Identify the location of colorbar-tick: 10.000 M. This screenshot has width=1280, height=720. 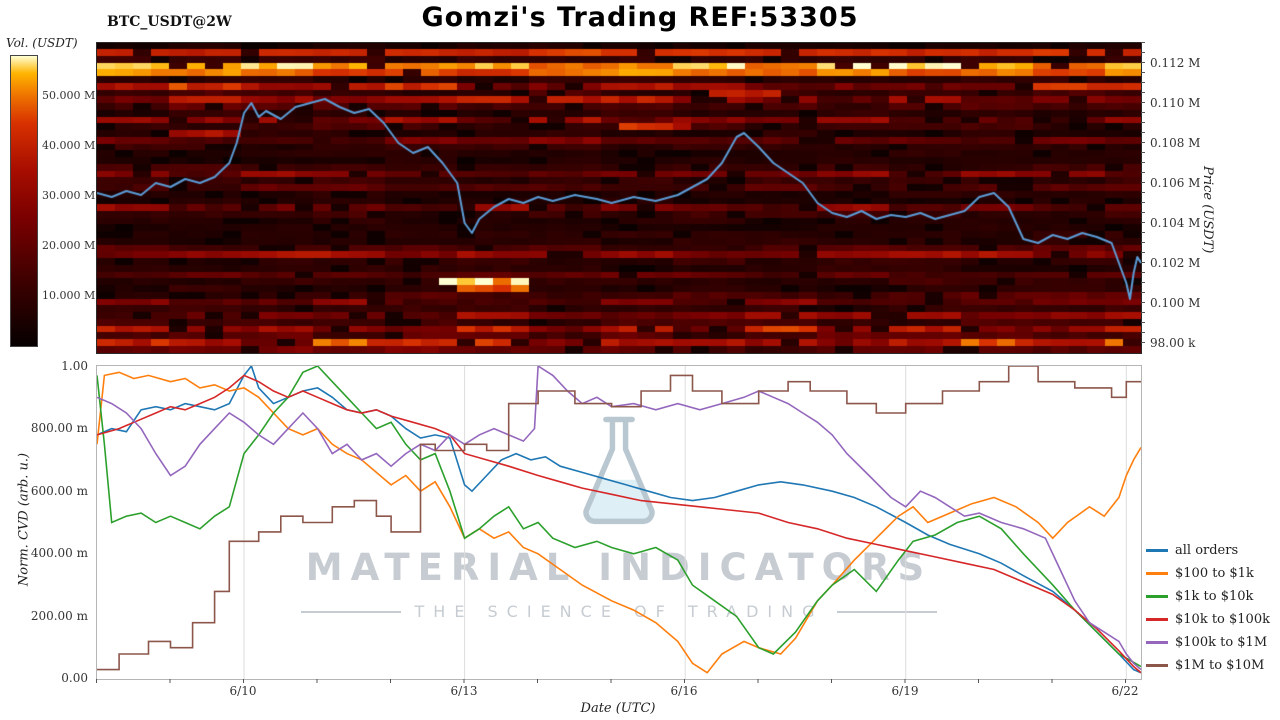
(69, 295).